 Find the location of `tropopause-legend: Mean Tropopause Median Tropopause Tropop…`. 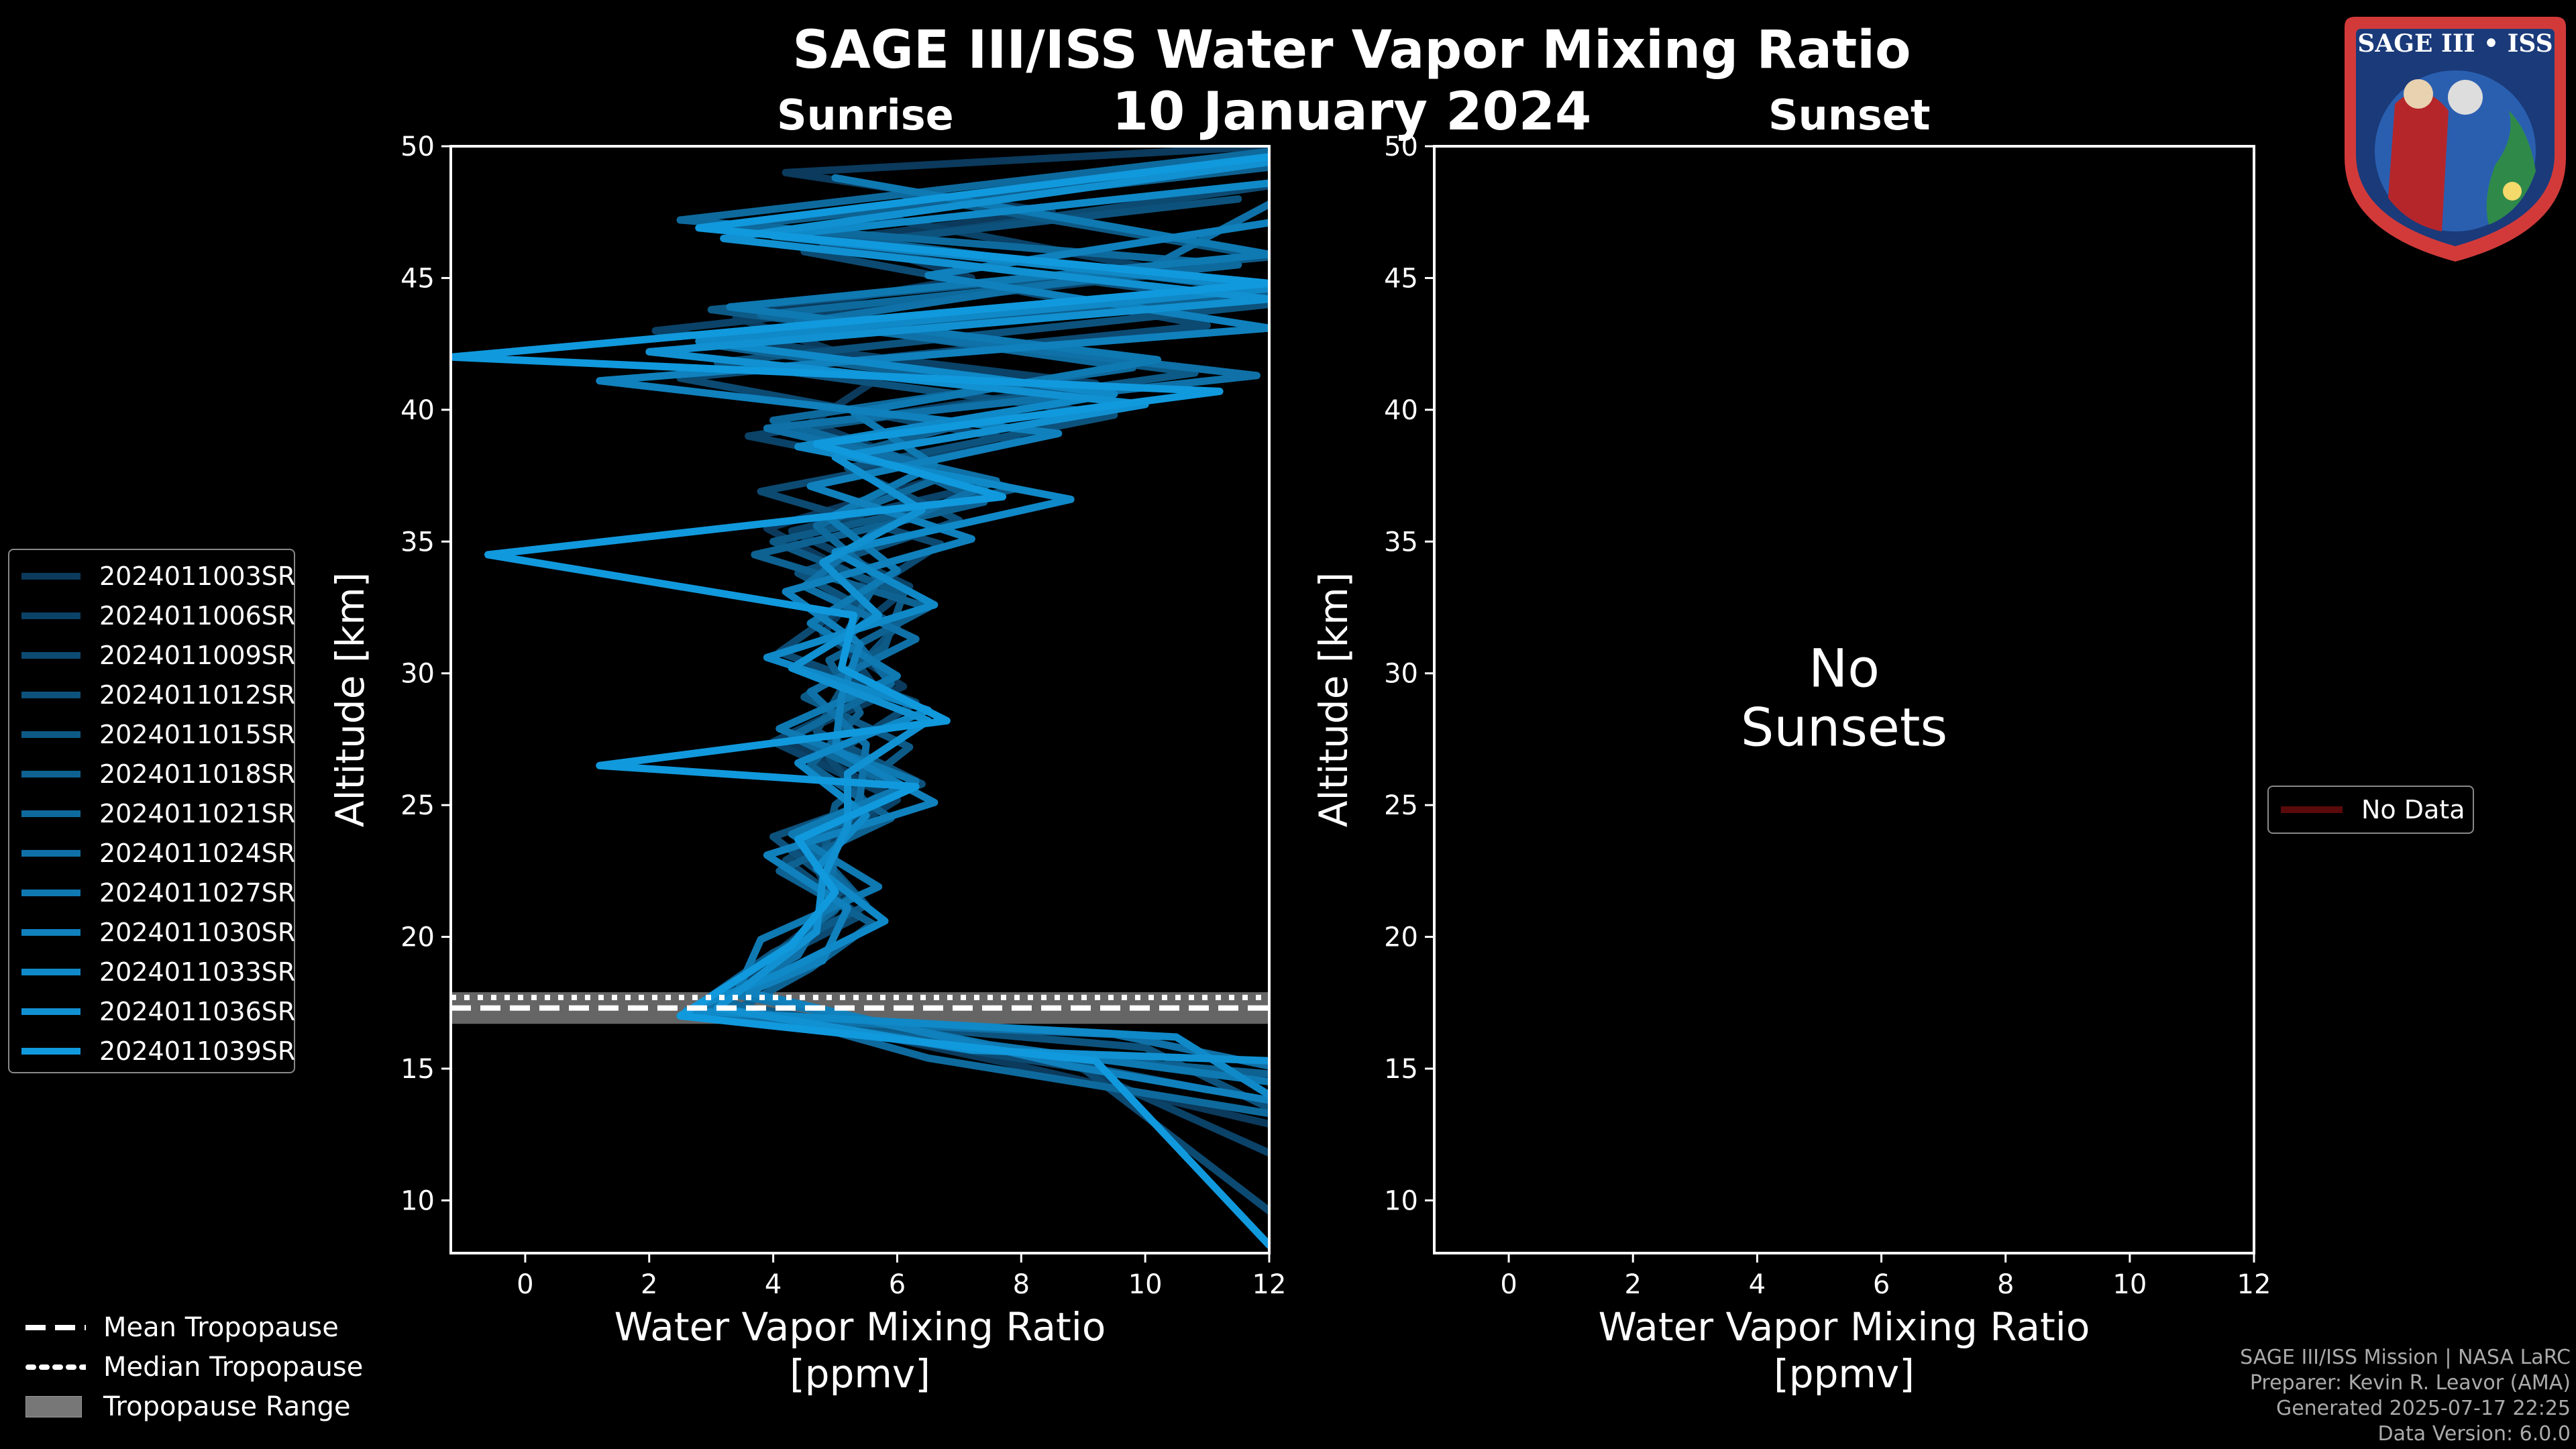

tropopause-legend: Mean Tropopause Median Tropopause Tropop… is located at coordinates (201, 1368).